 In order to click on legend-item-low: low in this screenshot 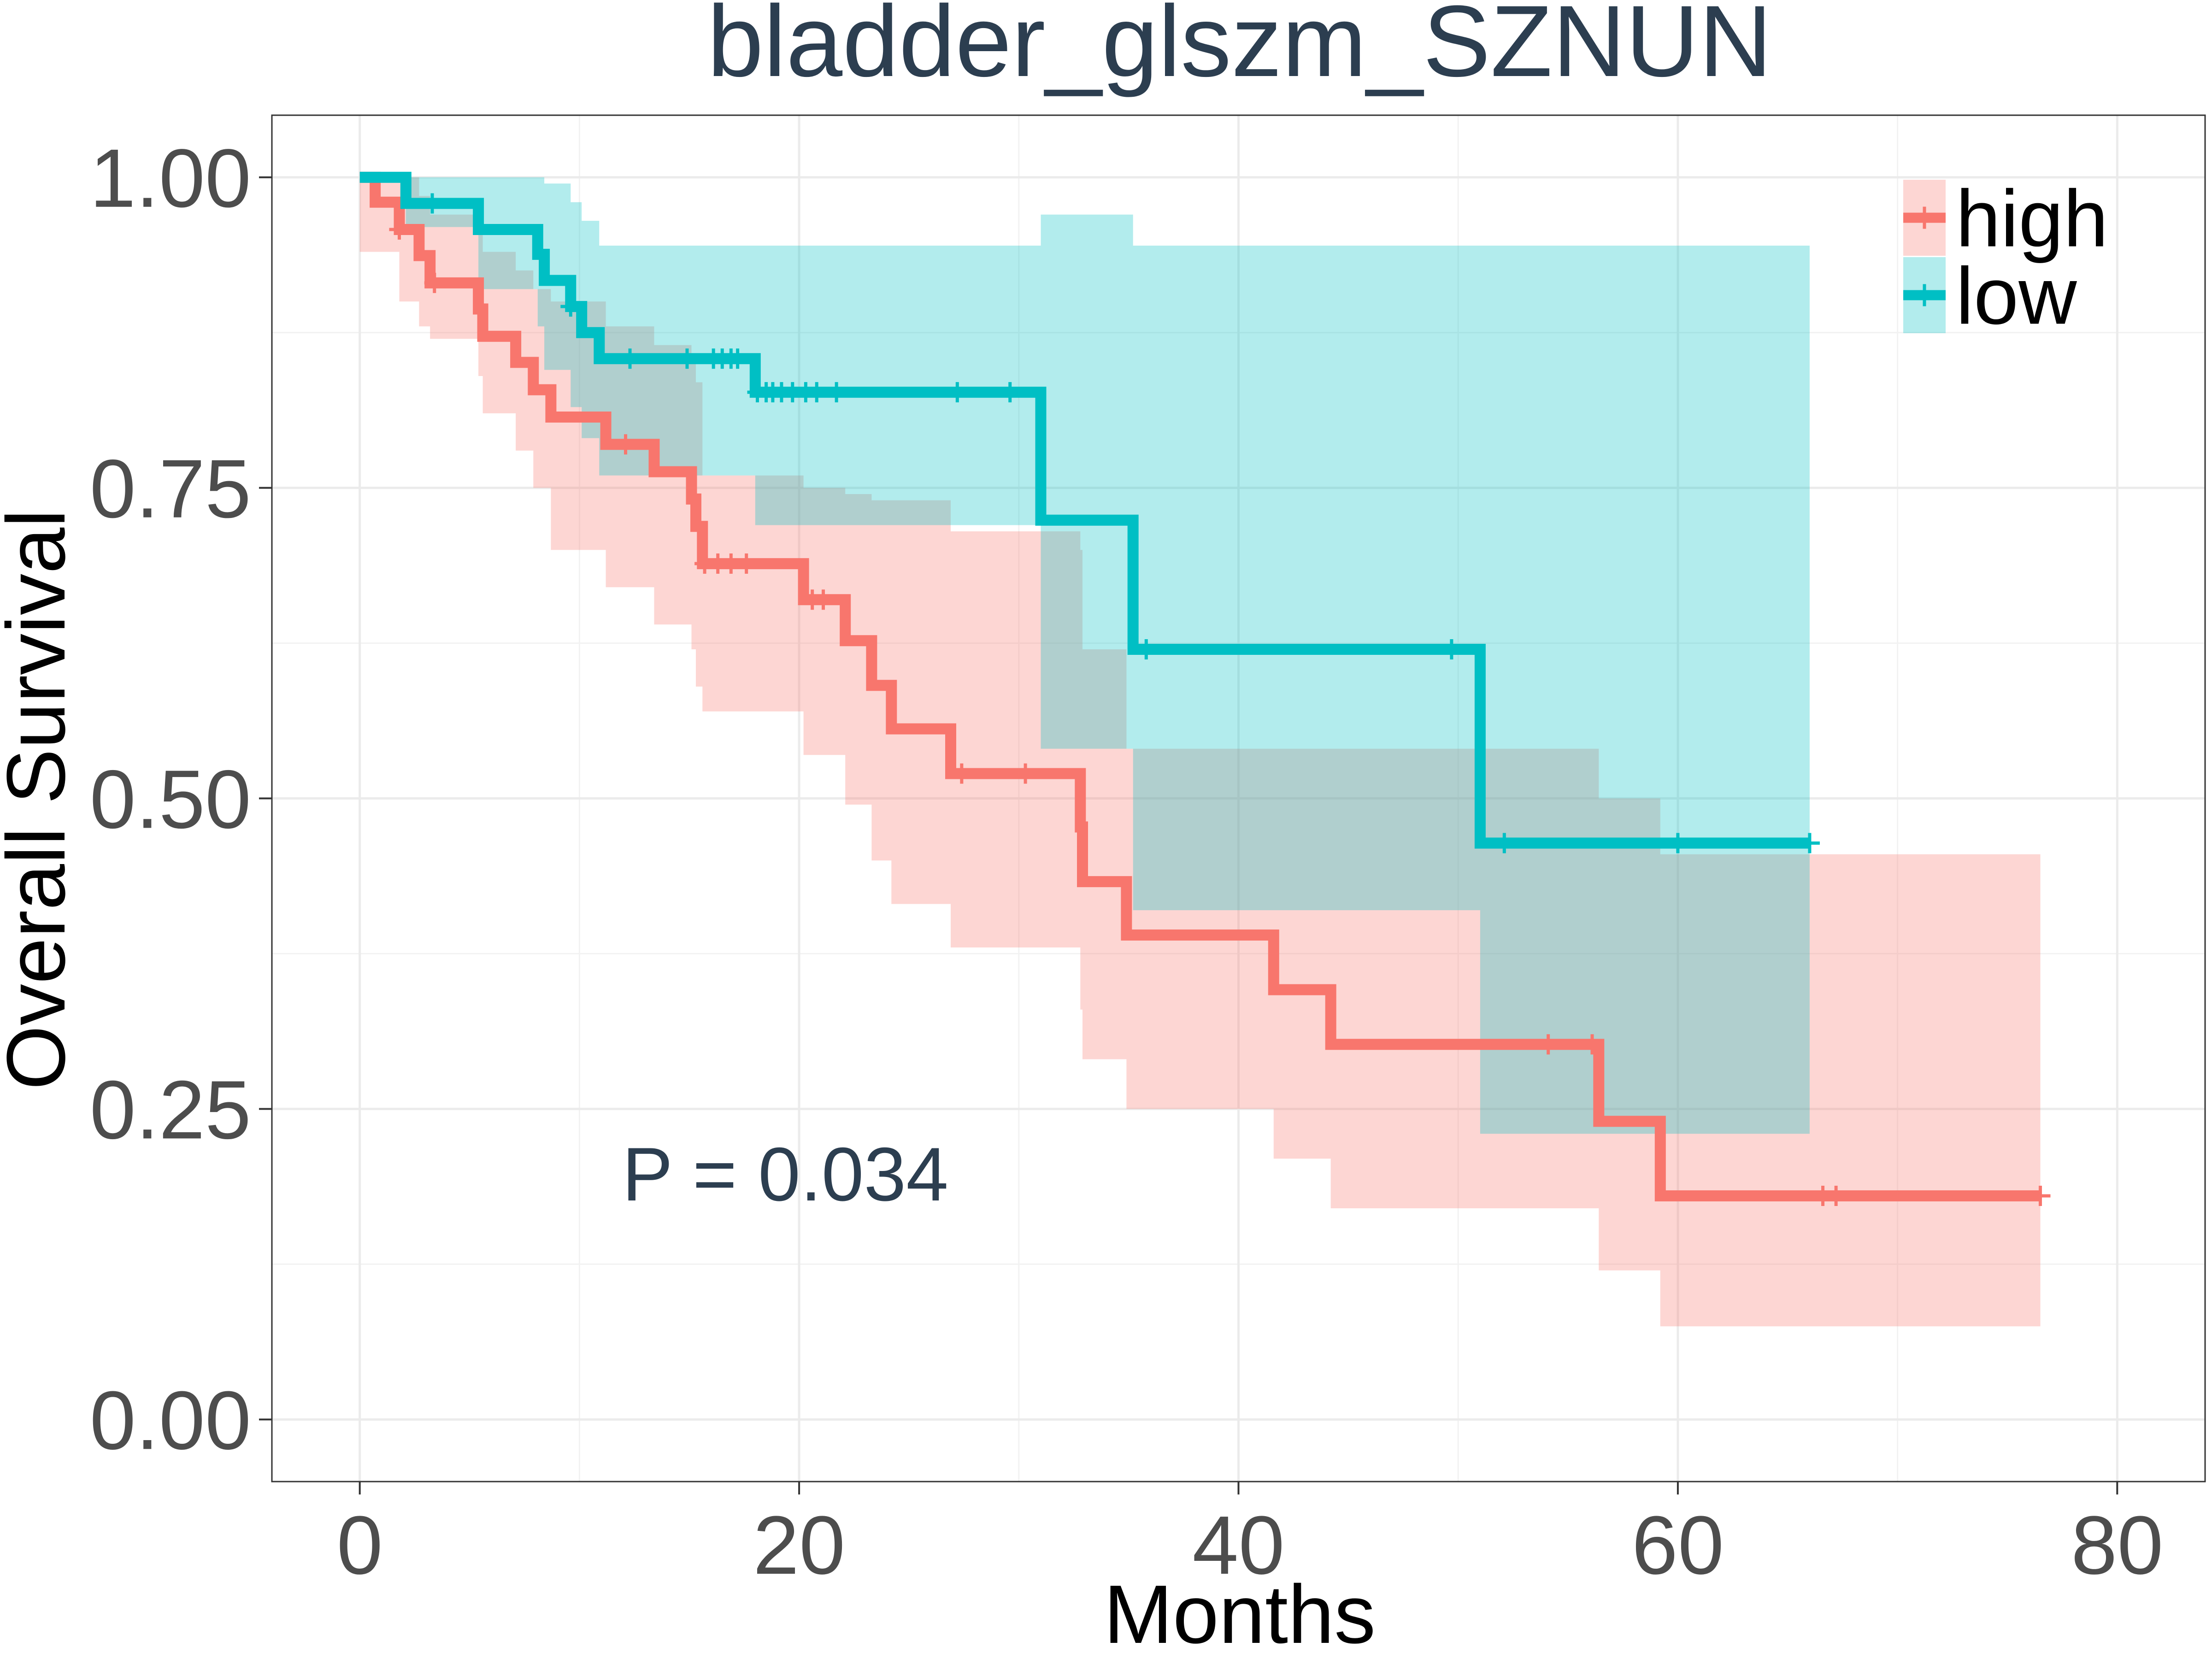, I will do `click(1990, 296)`.